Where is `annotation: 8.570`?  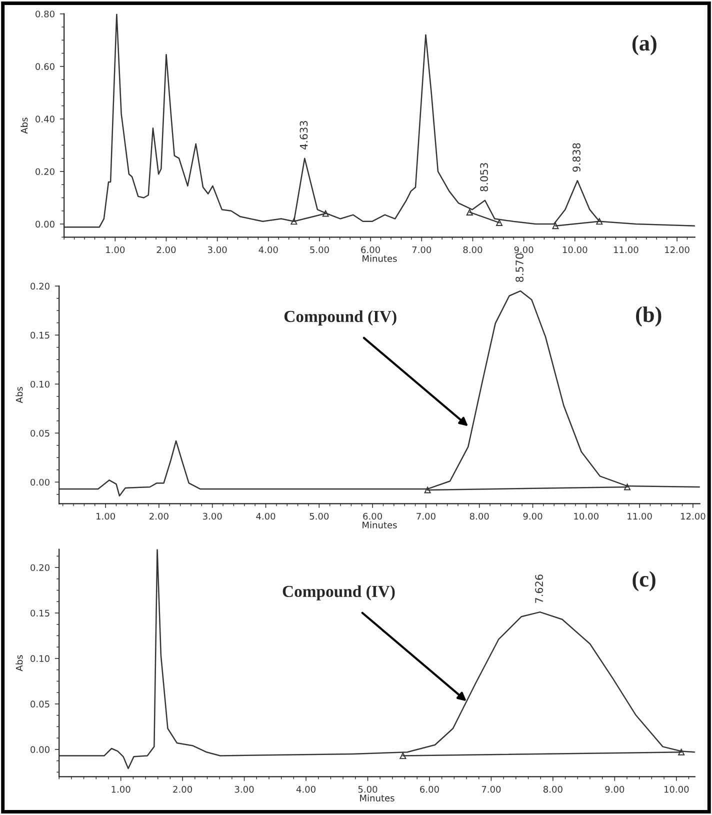
annotation: 8.570 is located at coordinates (520, 268).